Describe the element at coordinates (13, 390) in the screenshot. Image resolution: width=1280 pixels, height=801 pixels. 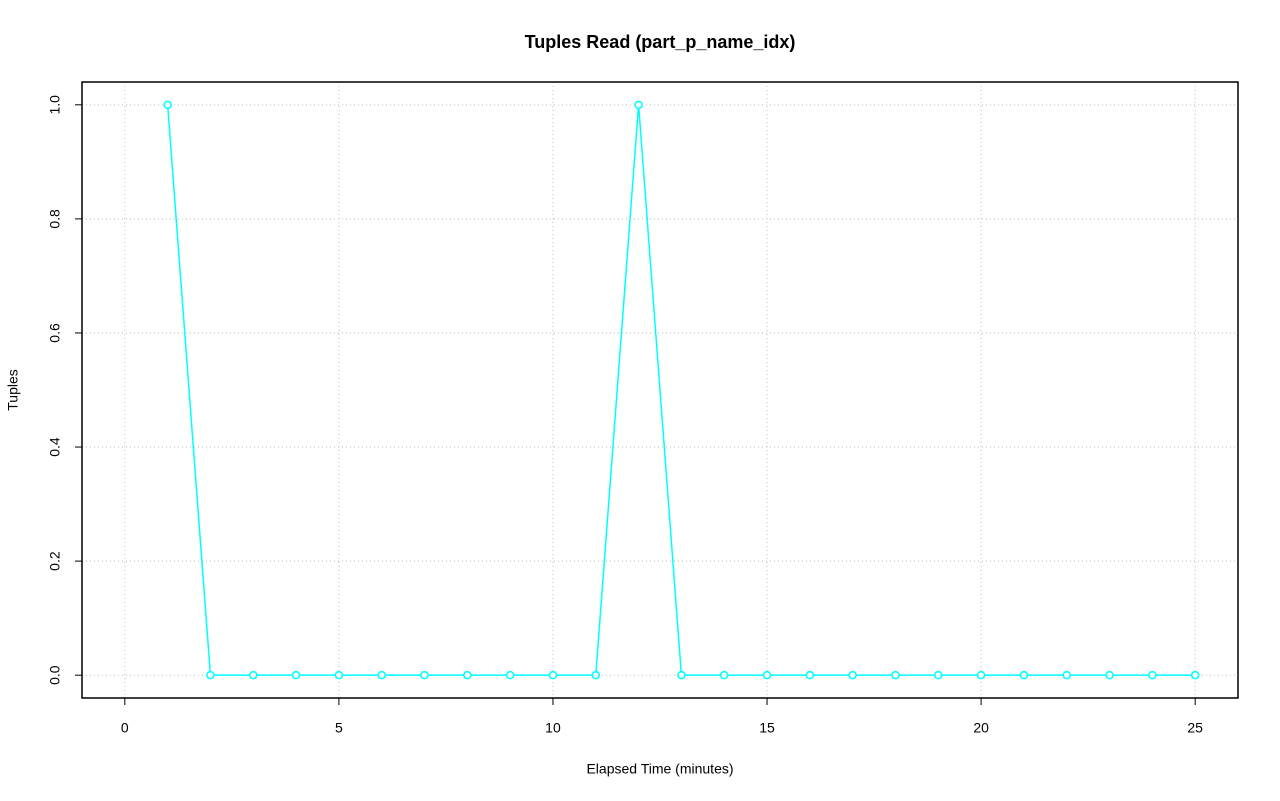
I see `y-axis-label: Tuples` at that location.